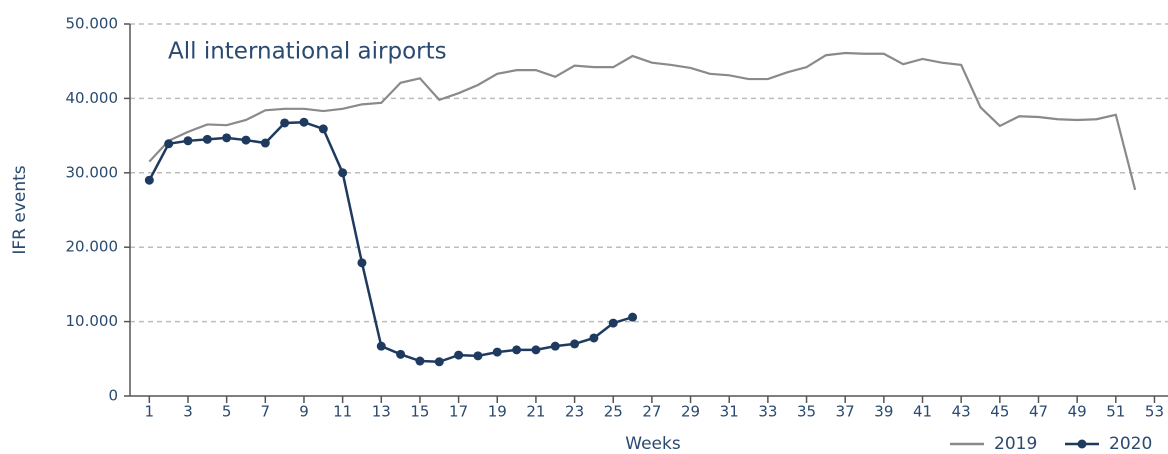  What do you see at coordinates (613, 412) in the screenshot?
I see `x-tick-label: 25` at bounding box center [613, 412].